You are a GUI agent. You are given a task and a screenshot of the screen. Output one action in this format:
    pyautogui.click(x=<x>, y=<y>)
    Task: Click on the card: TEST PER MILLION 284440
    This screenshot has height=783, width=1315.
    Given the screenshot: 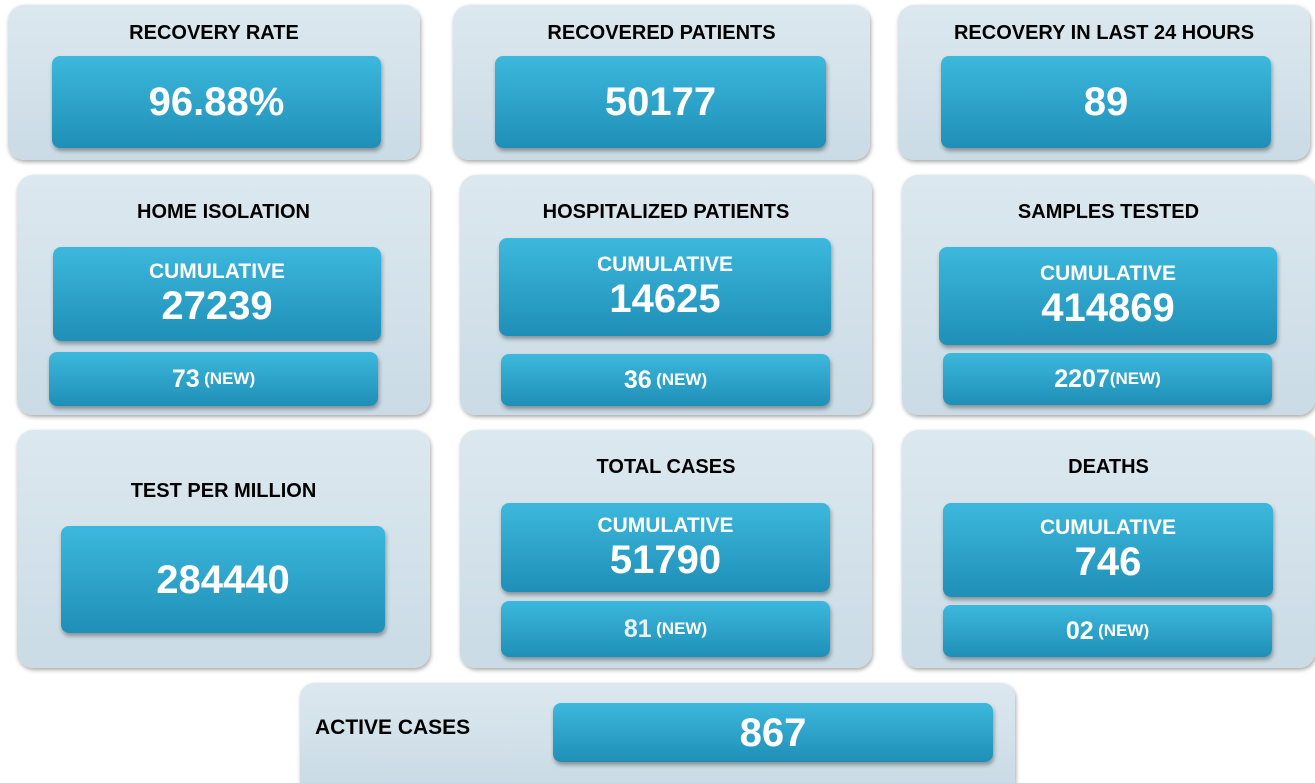 What is the action you would take?
    pyautogui.click(x=223, y=549)
    